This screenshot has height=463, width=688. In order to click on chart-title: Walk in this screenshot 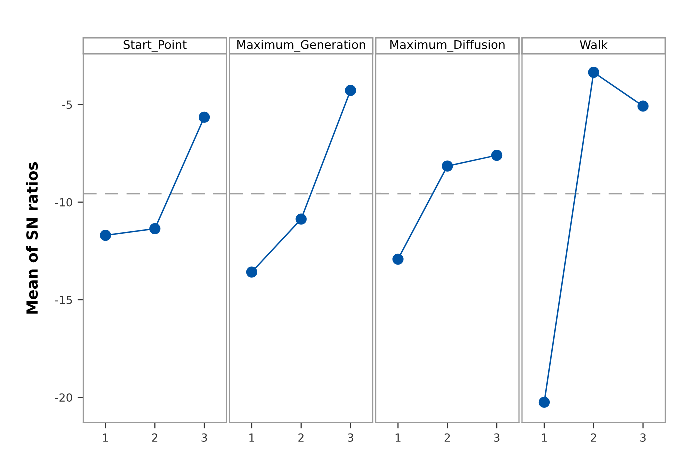, I will do `click(594, 45)`.